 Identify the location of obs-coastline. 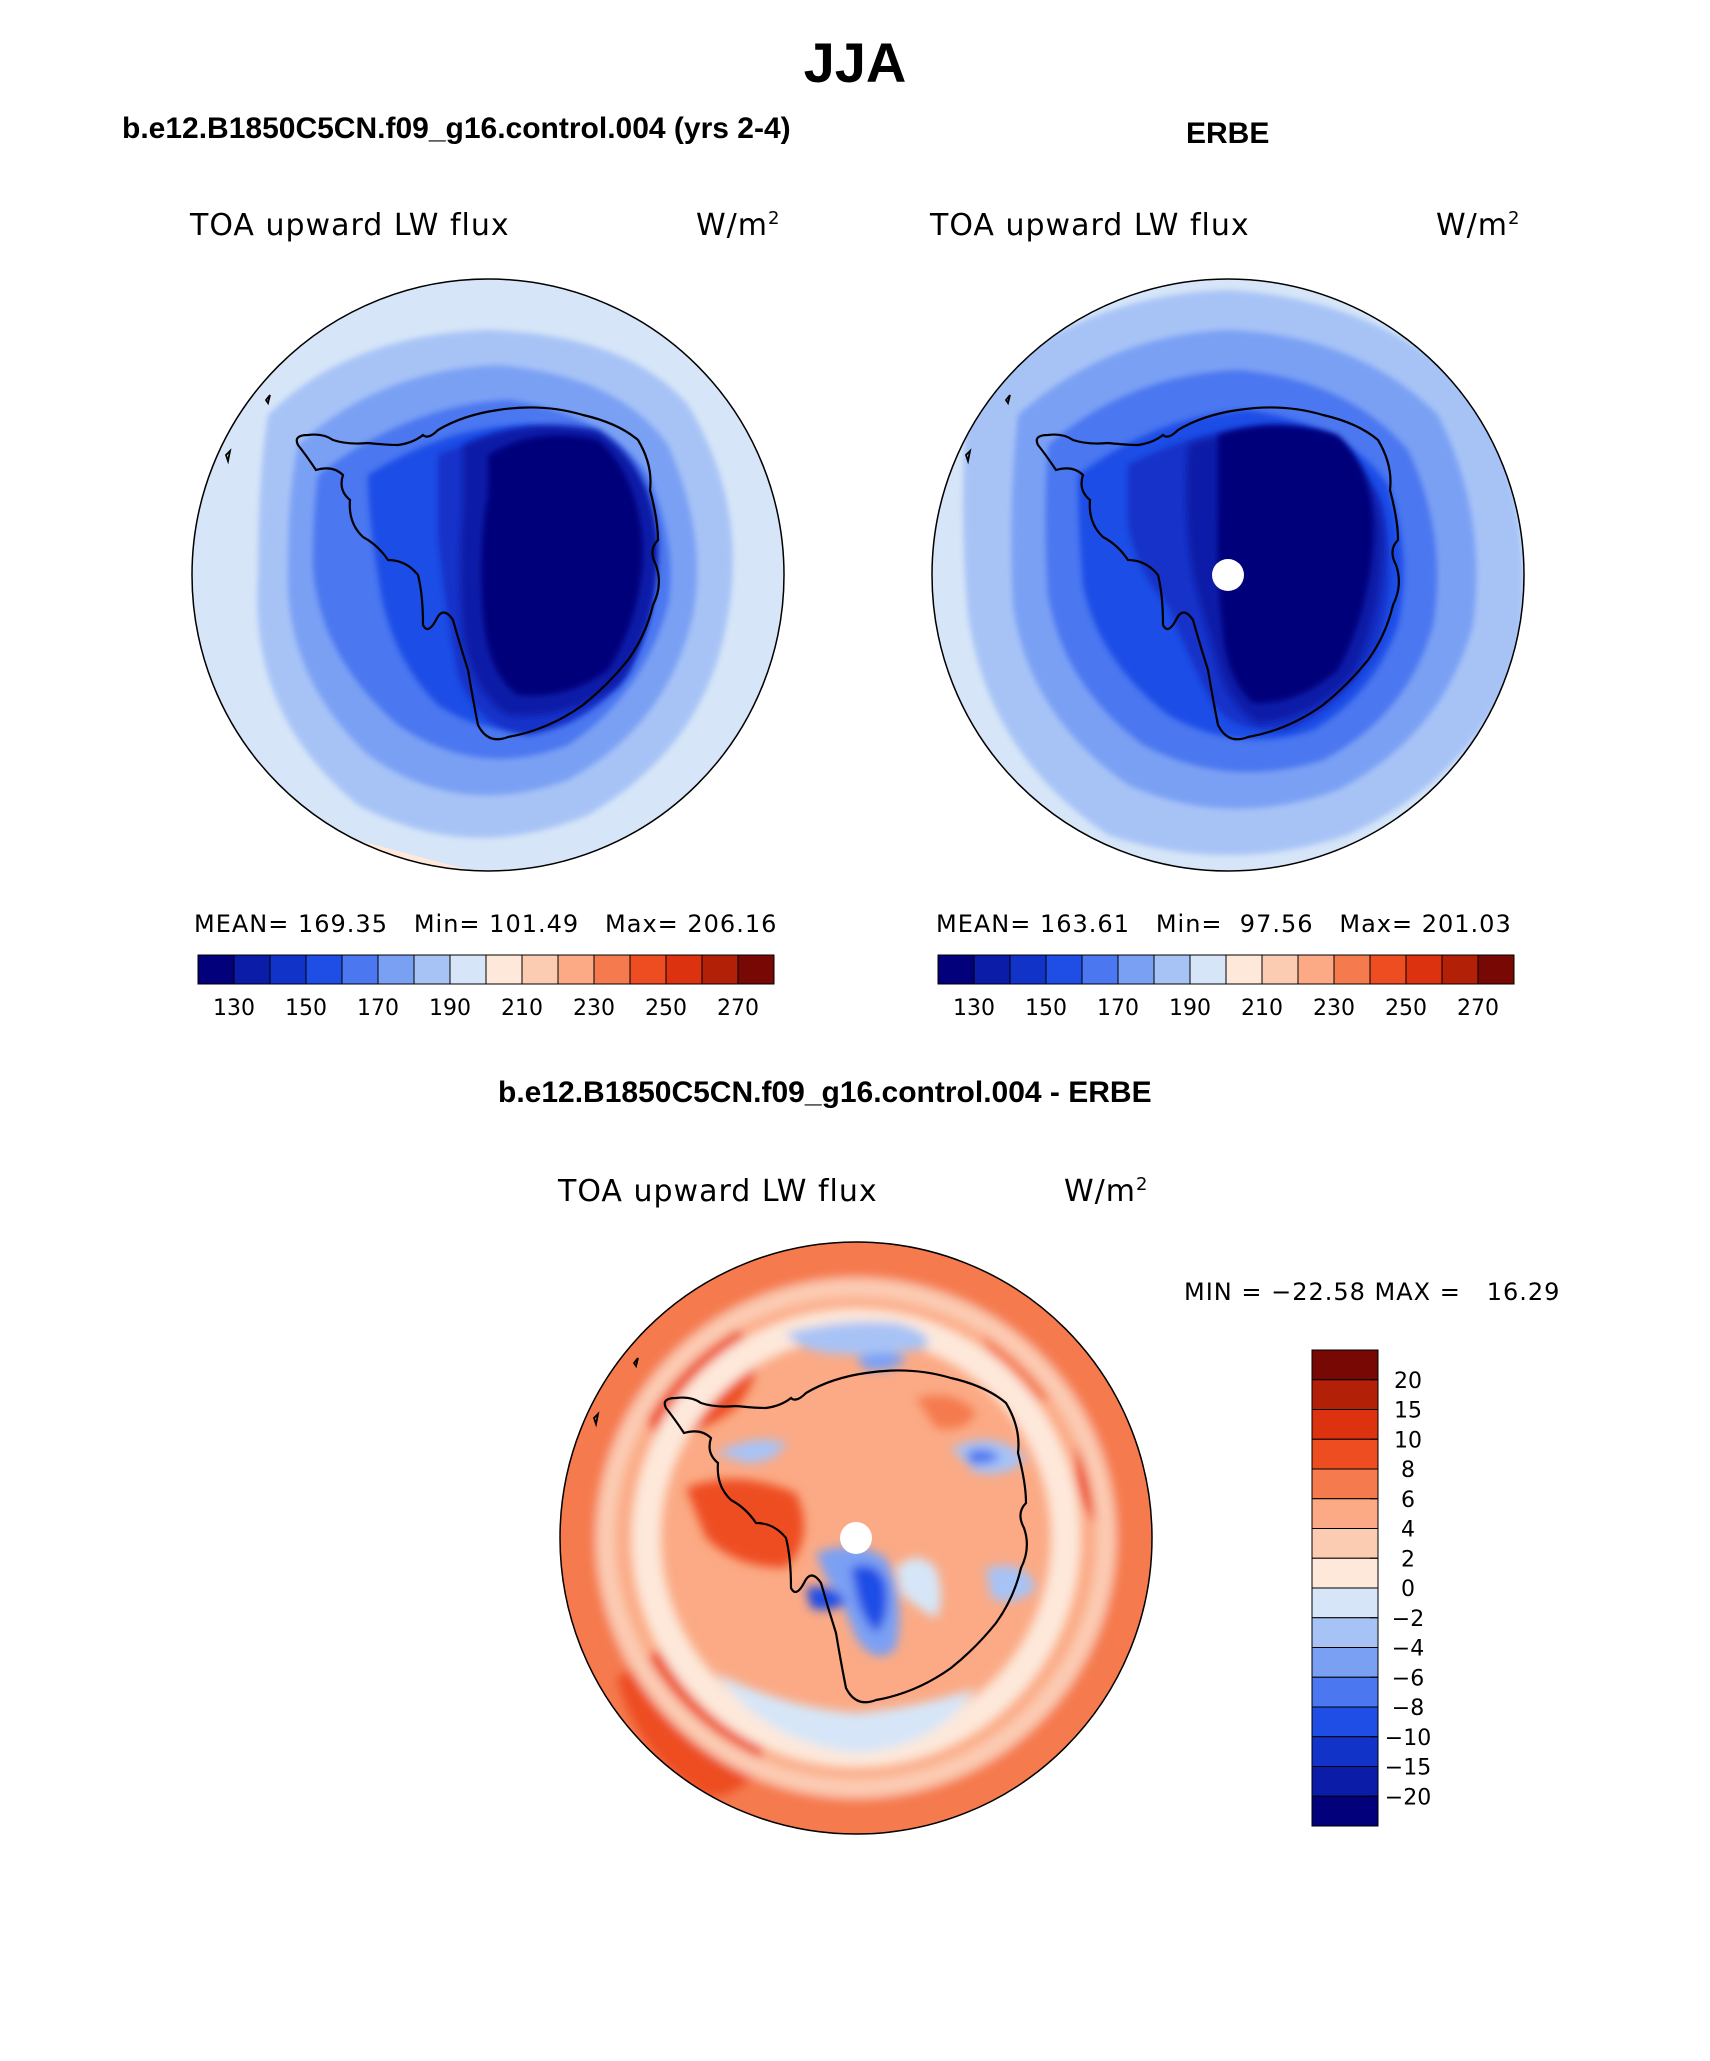
(1217, 573).